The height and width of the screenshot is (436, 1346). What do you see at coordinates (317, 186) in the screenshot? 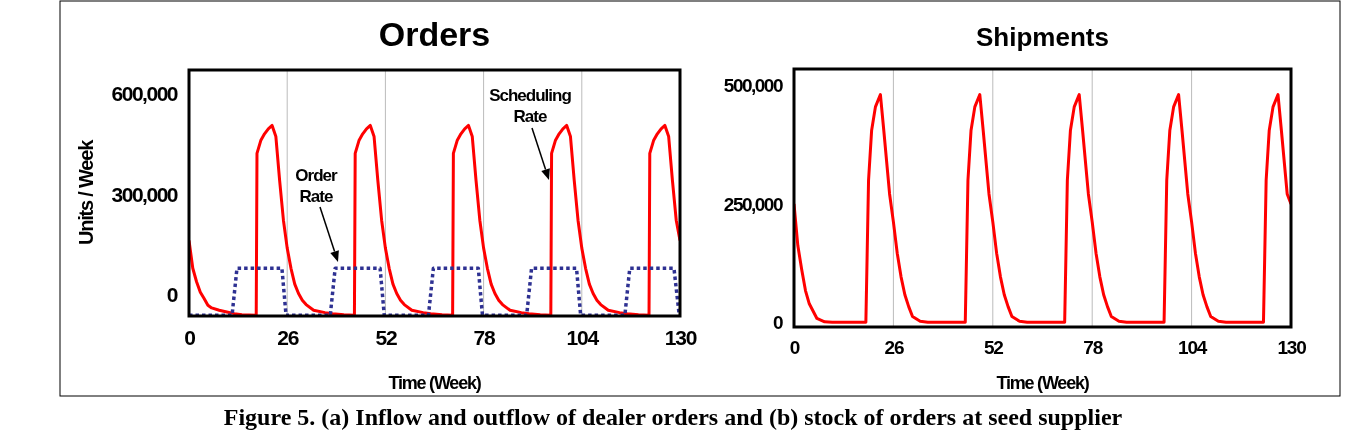
I see `annotation: Order Rate` at bounding box center [317, 186].